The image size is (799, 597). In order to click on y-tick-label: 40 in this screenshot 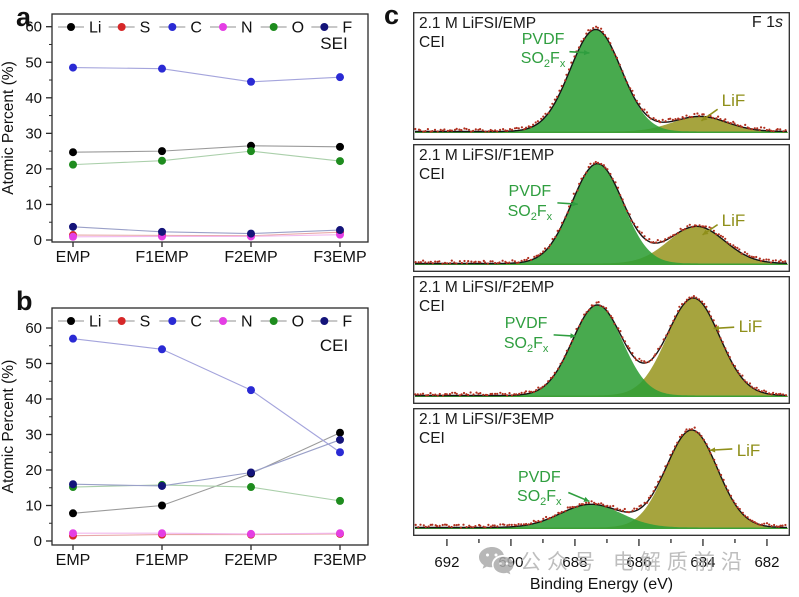, I will do `click(33, 399)`.